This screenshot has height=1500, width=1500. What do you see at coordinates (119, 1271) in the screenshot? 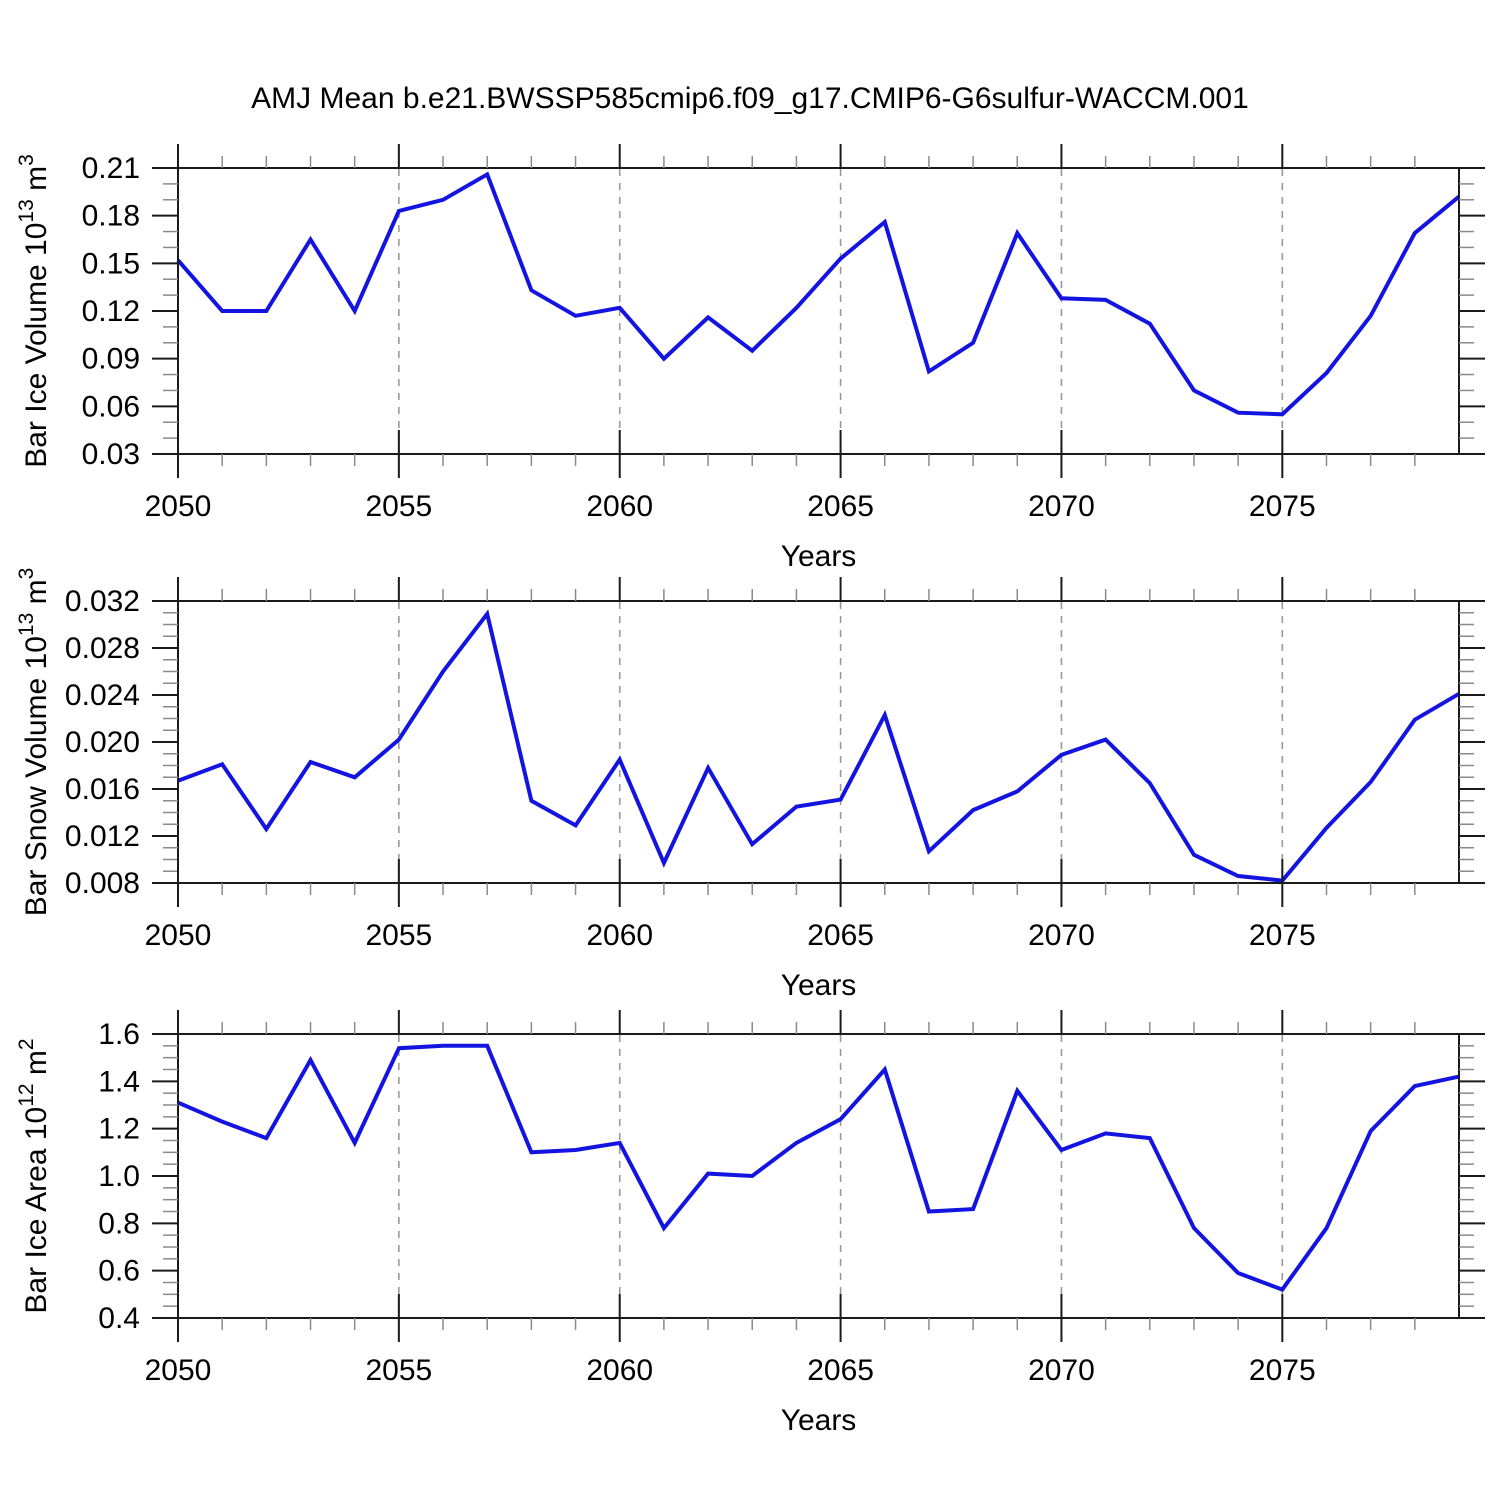
I see `y-tick-label: 0.6` at bounding box center [119, 1271].